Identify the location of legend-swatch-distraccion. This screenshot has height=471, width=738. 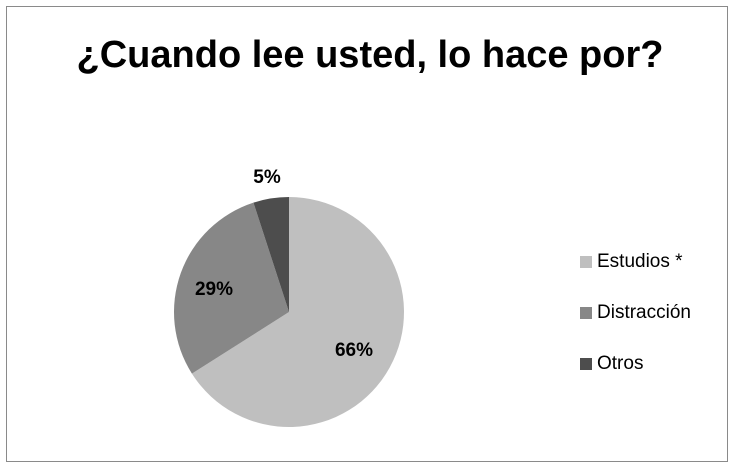
(586, 313).